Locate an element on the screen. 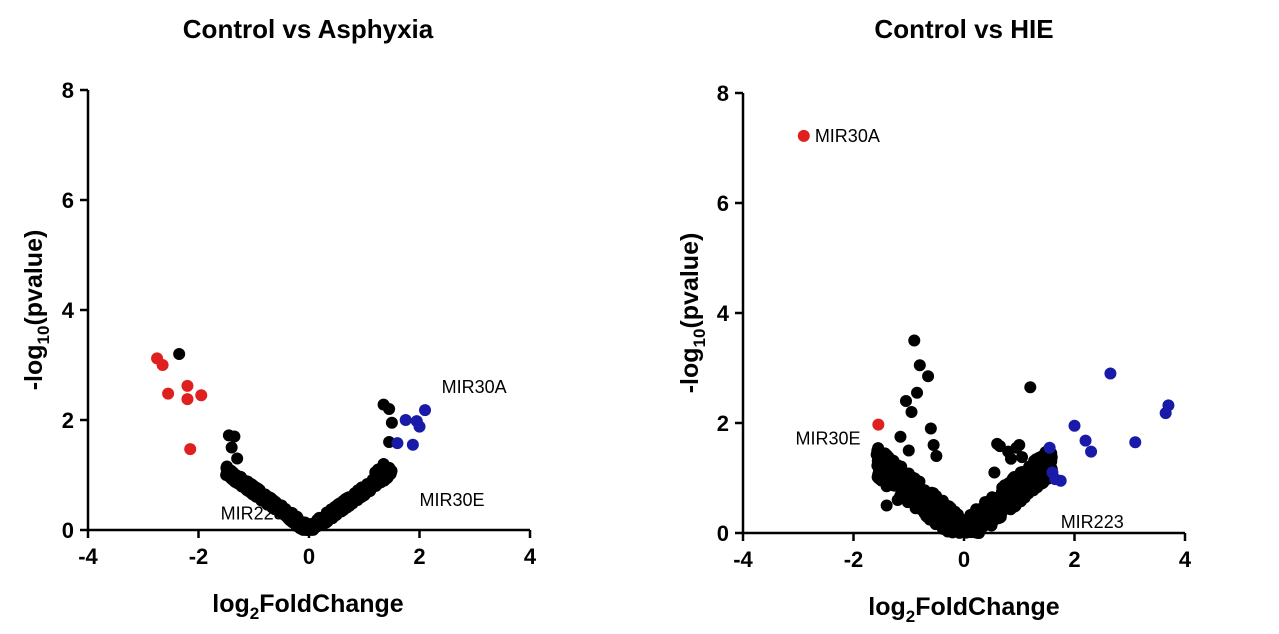  chart-title: Control vs Asphyxia is located at coordinates (308, 29).